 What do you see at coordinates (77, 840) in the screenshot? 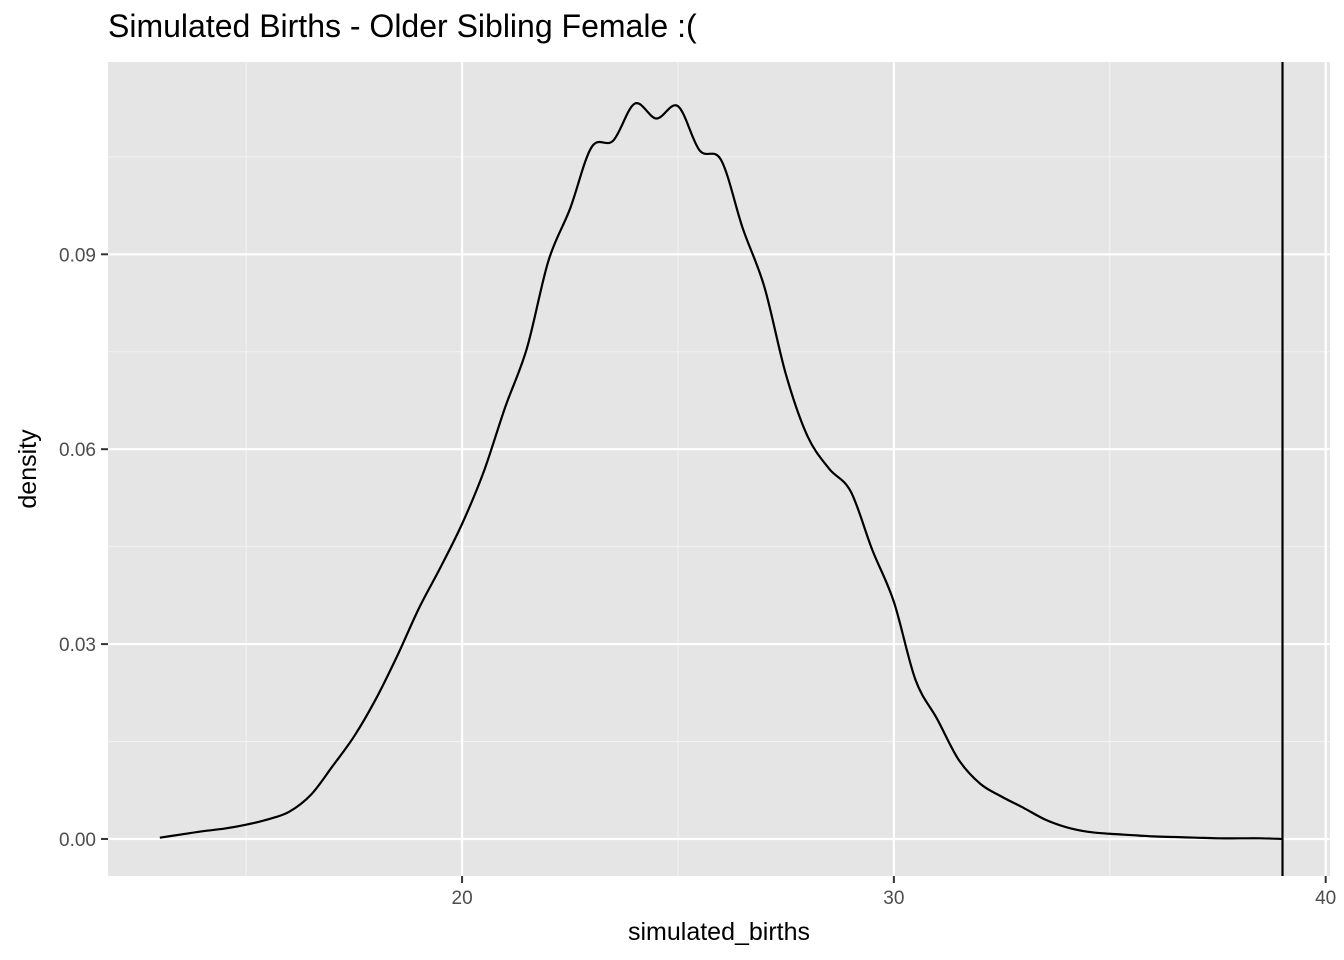
I see `y-tick-label: 0.00` at bounding box center [77, 840].